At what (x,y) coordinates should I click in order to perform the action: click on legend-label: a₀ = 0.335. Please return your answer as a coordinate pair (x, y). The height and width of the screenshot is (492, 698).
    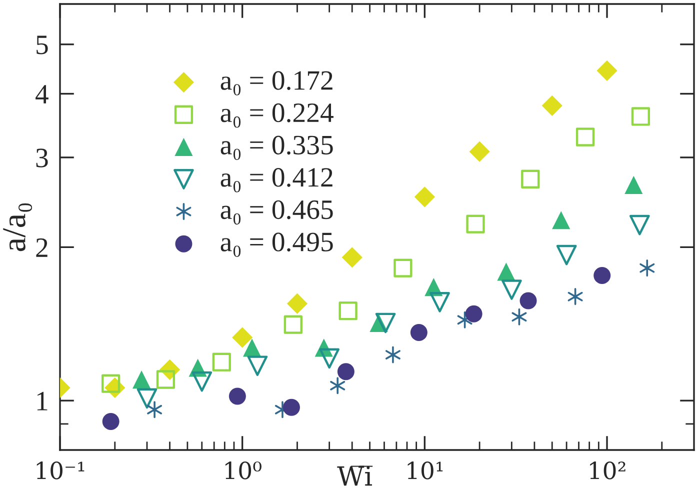
    Looking at the image, I should click on (276, 148).